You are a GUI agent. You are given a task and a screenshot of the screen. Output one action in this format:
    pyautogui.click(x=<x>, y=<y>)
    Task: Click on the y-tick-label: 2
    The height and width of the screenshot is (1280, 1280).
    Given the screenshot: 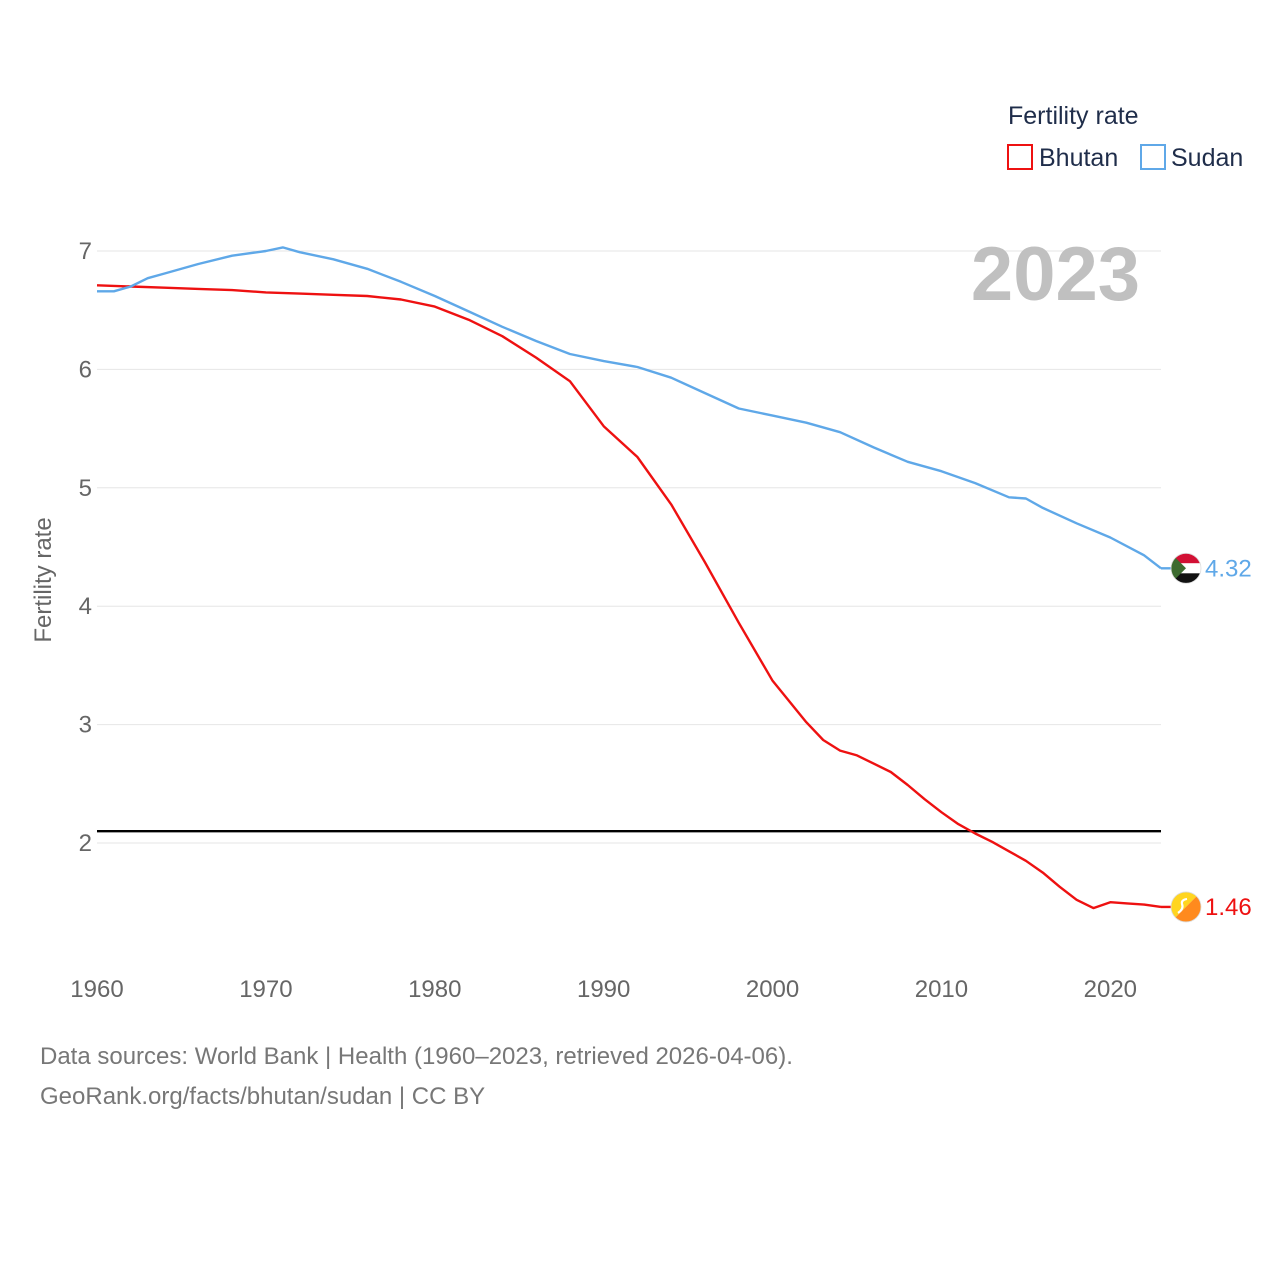 What is the action you would take?
    pyautogui.click(x=85, y=843)
    